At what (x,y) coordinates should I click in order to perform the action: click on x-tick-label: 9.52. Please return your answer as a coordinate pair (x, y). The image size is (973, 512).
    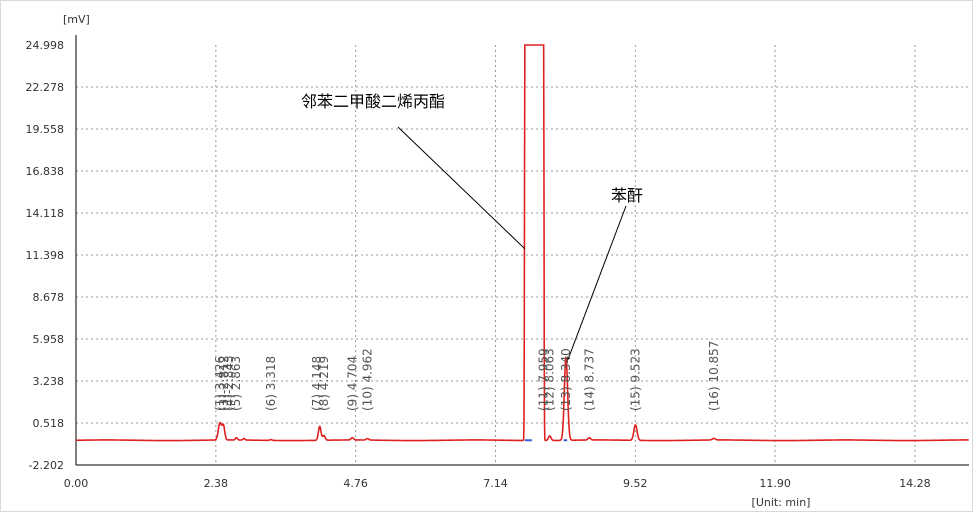
    Looking at the image, I should click on (635, 483).